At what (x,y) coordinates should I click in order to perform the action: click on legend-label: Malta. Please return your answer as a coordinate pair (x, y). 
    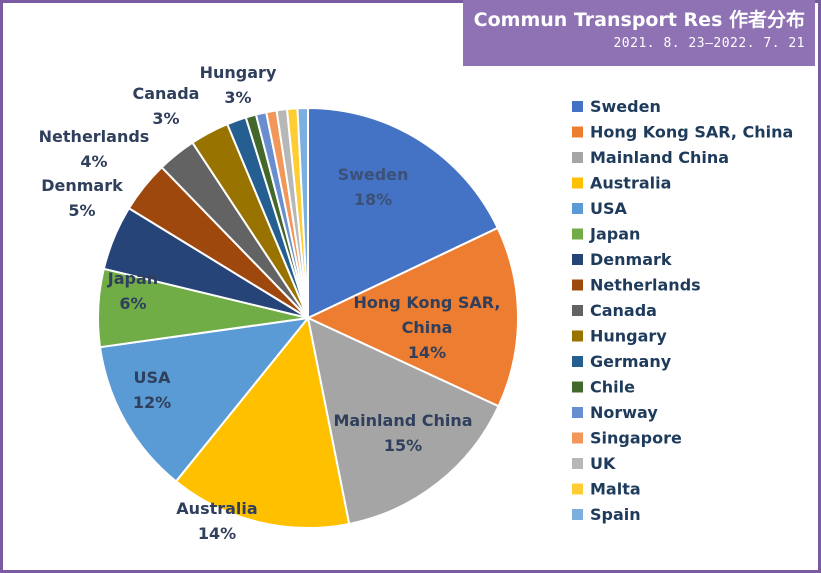
    Looking at the image, I should click on (615, 489).